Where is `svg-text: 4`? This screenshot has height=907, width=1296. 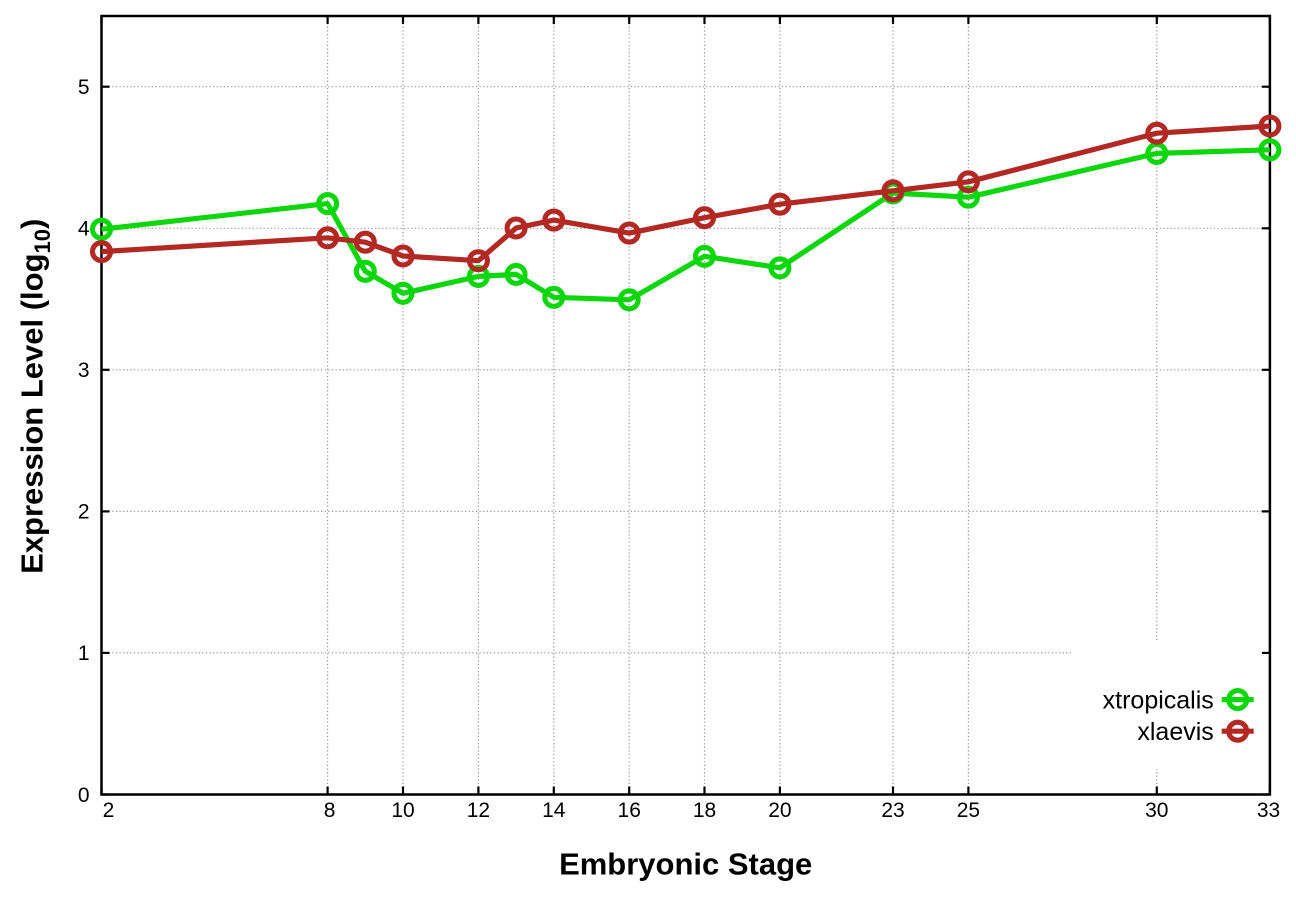
svg-text: 4 is located at coordinates (84, 229).